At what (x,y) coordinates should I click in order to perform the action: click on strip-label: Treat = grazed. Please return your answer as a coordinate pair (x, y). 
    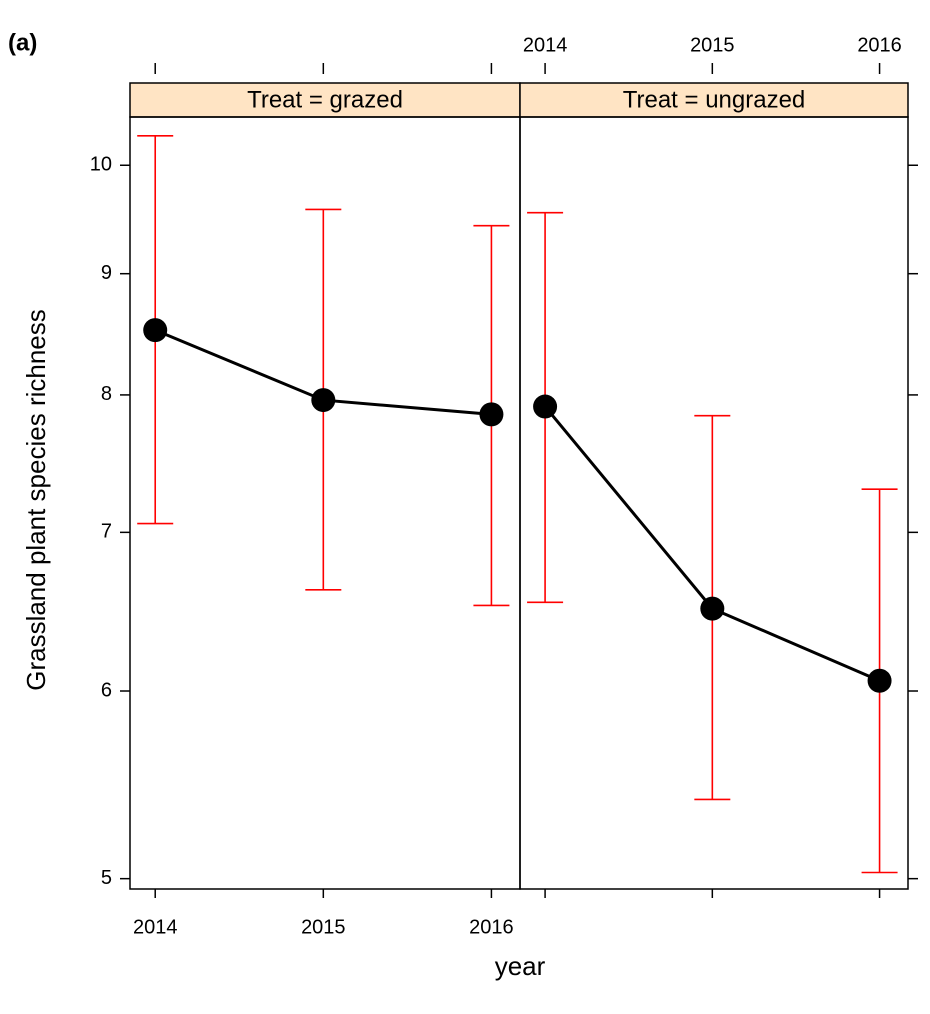
    Looking at the image, I should click on (325, 99).